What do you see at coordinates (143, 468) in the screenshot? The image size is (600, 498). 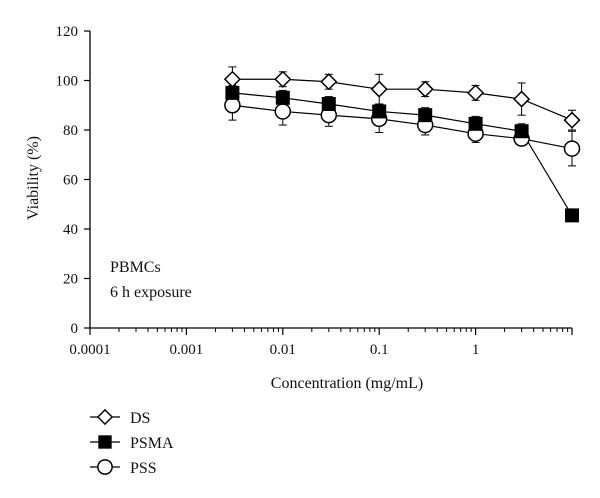 I see `legend-label-pss: PSS` at bounding box center [143, 468].